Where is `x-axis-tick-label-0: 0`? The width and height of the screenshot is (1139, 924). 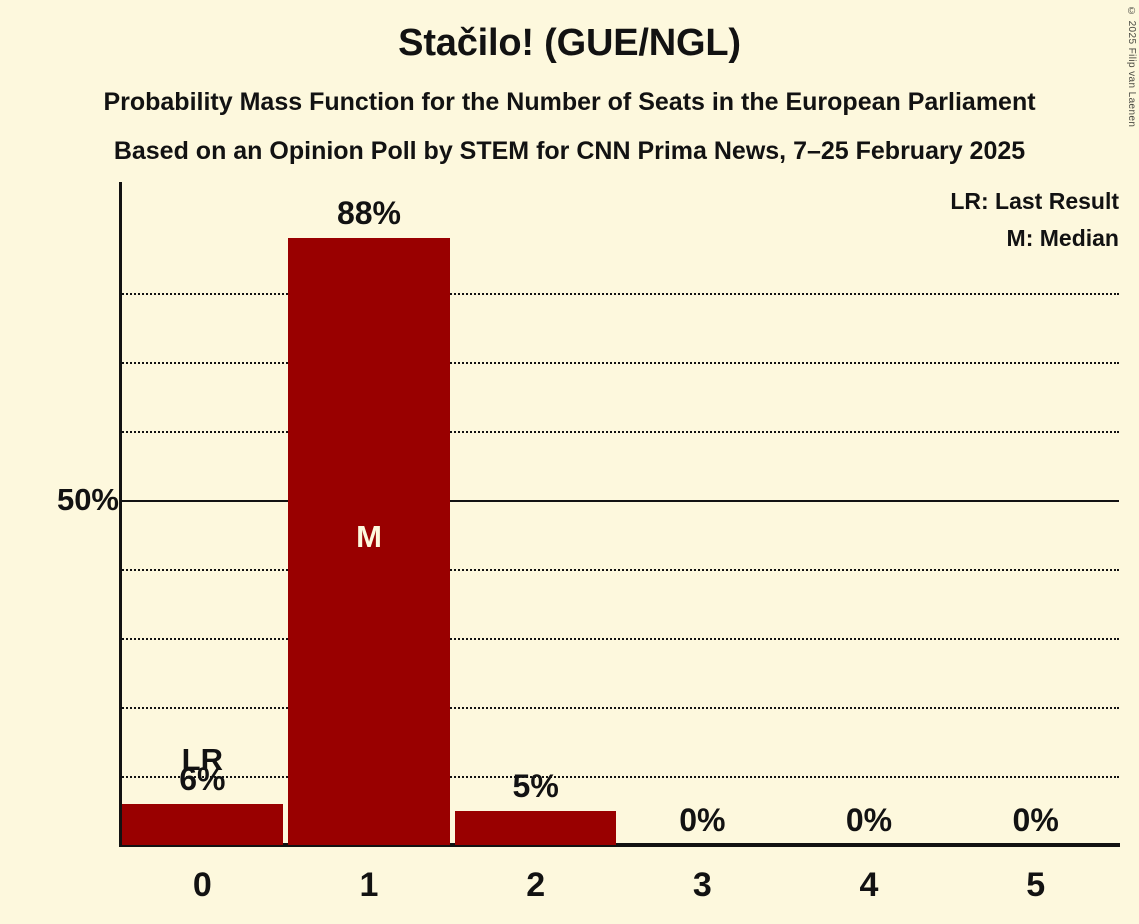
x-axis-tick-label-0: 0 is located at coordinates (202, 885).